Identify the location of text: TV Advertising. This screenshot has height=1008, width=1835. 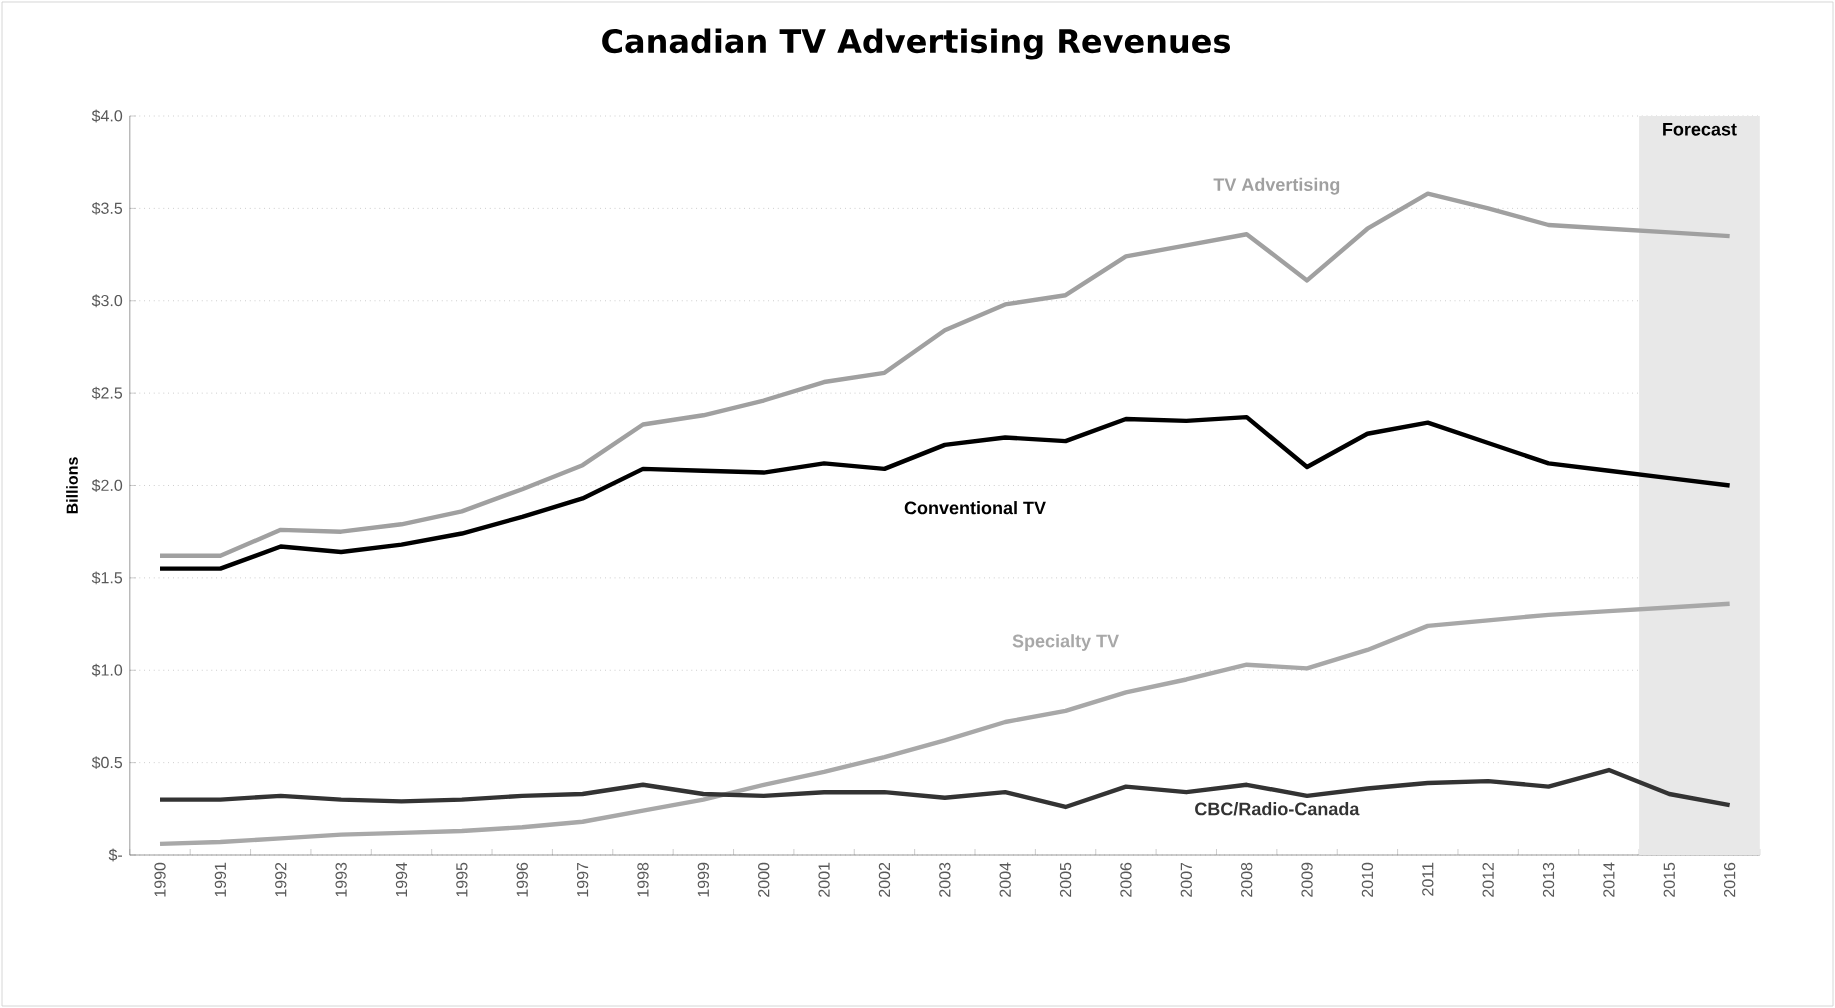
(1276, 186).